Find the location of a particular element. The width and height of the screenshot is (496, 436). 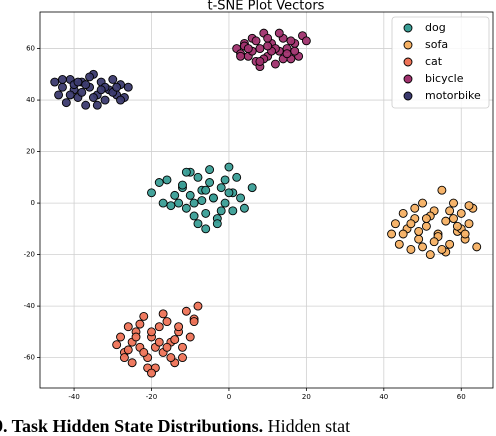

chart-title: t-SNE Plot Vectors is located at coordinates (266, 7).